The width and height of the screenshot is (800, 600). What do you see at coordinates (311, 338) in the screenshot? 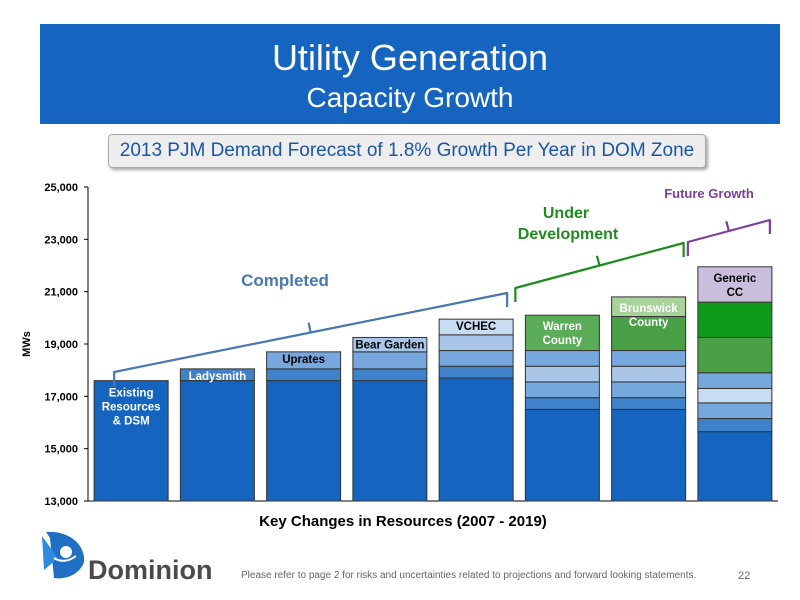
I see `completed-brace` at bounding box center [311, 338].